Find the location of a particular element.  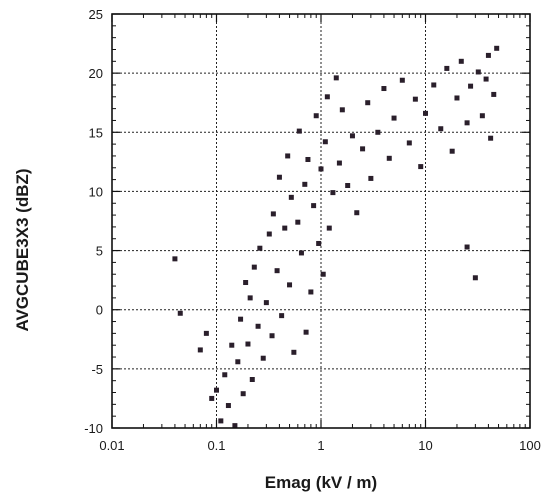

x-tick-label: 1 is located at coordinates (320, 445).